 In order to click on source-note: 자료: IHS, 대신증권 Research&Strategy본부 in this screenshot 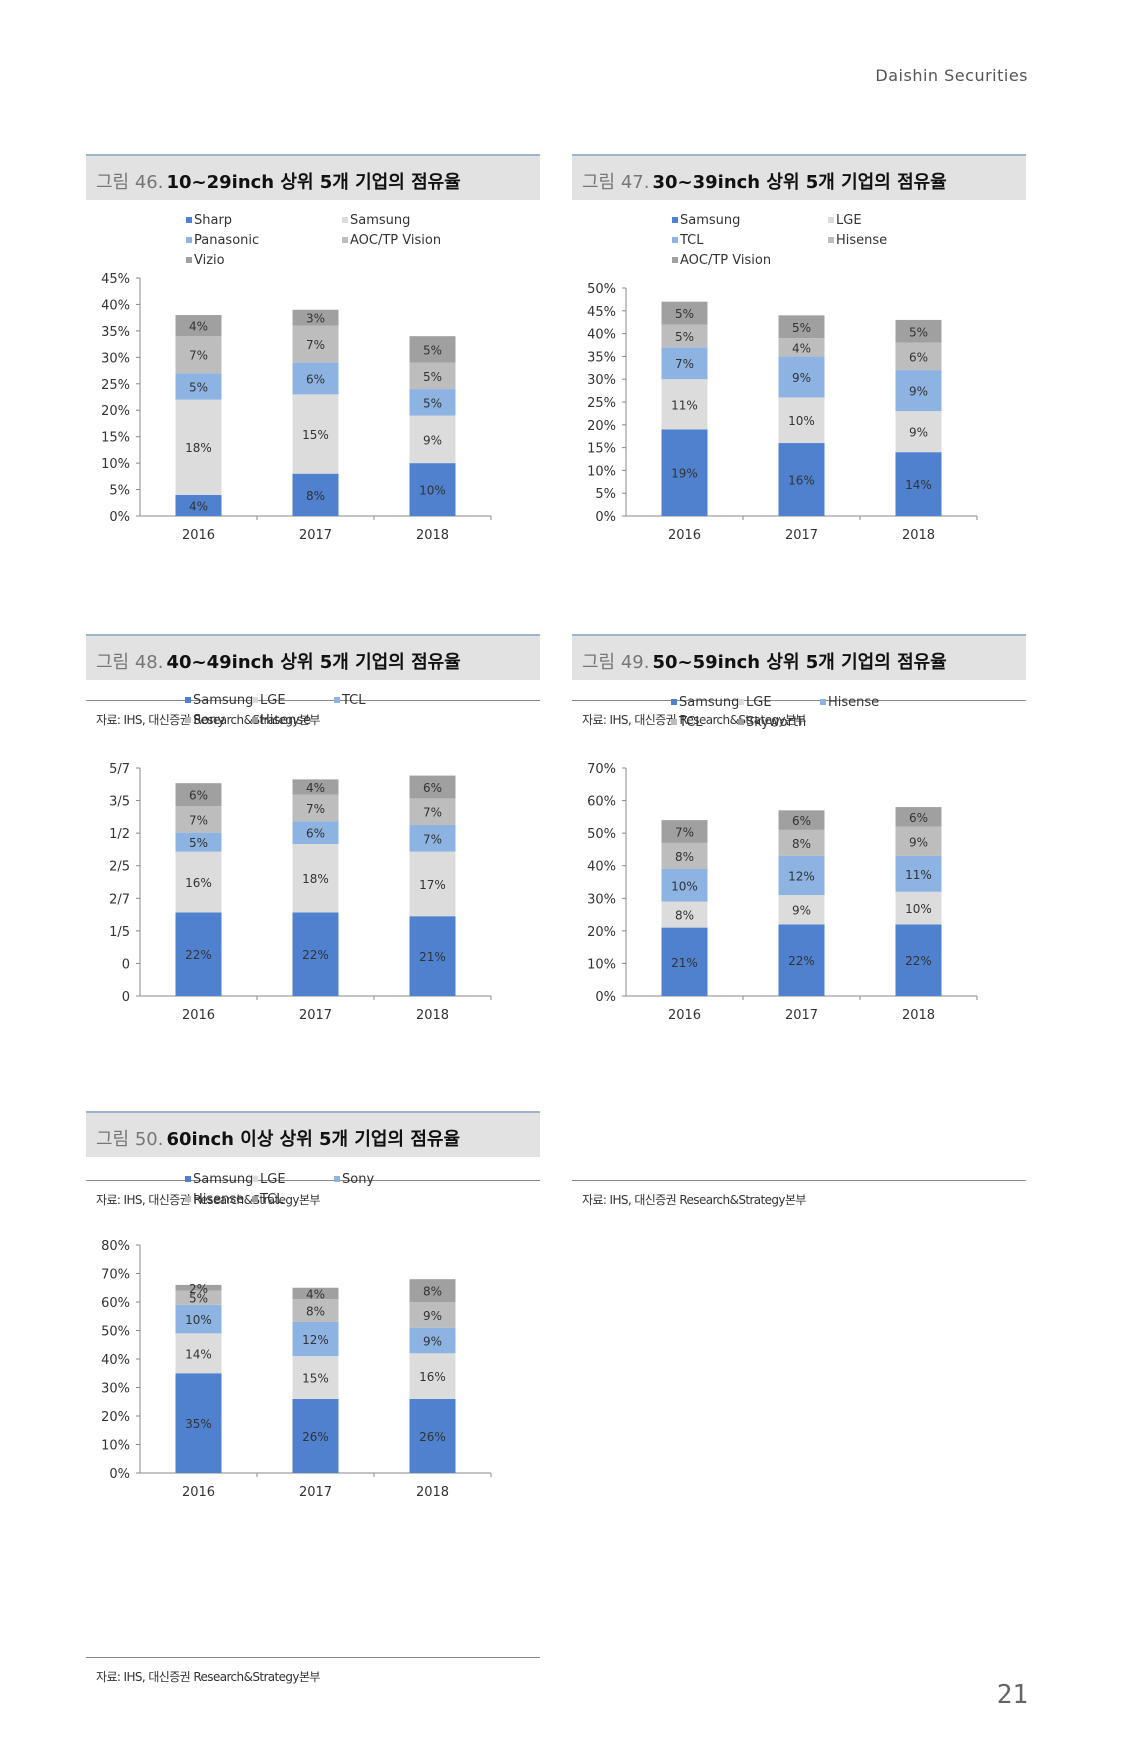, I will do `click(694, 1200)`.